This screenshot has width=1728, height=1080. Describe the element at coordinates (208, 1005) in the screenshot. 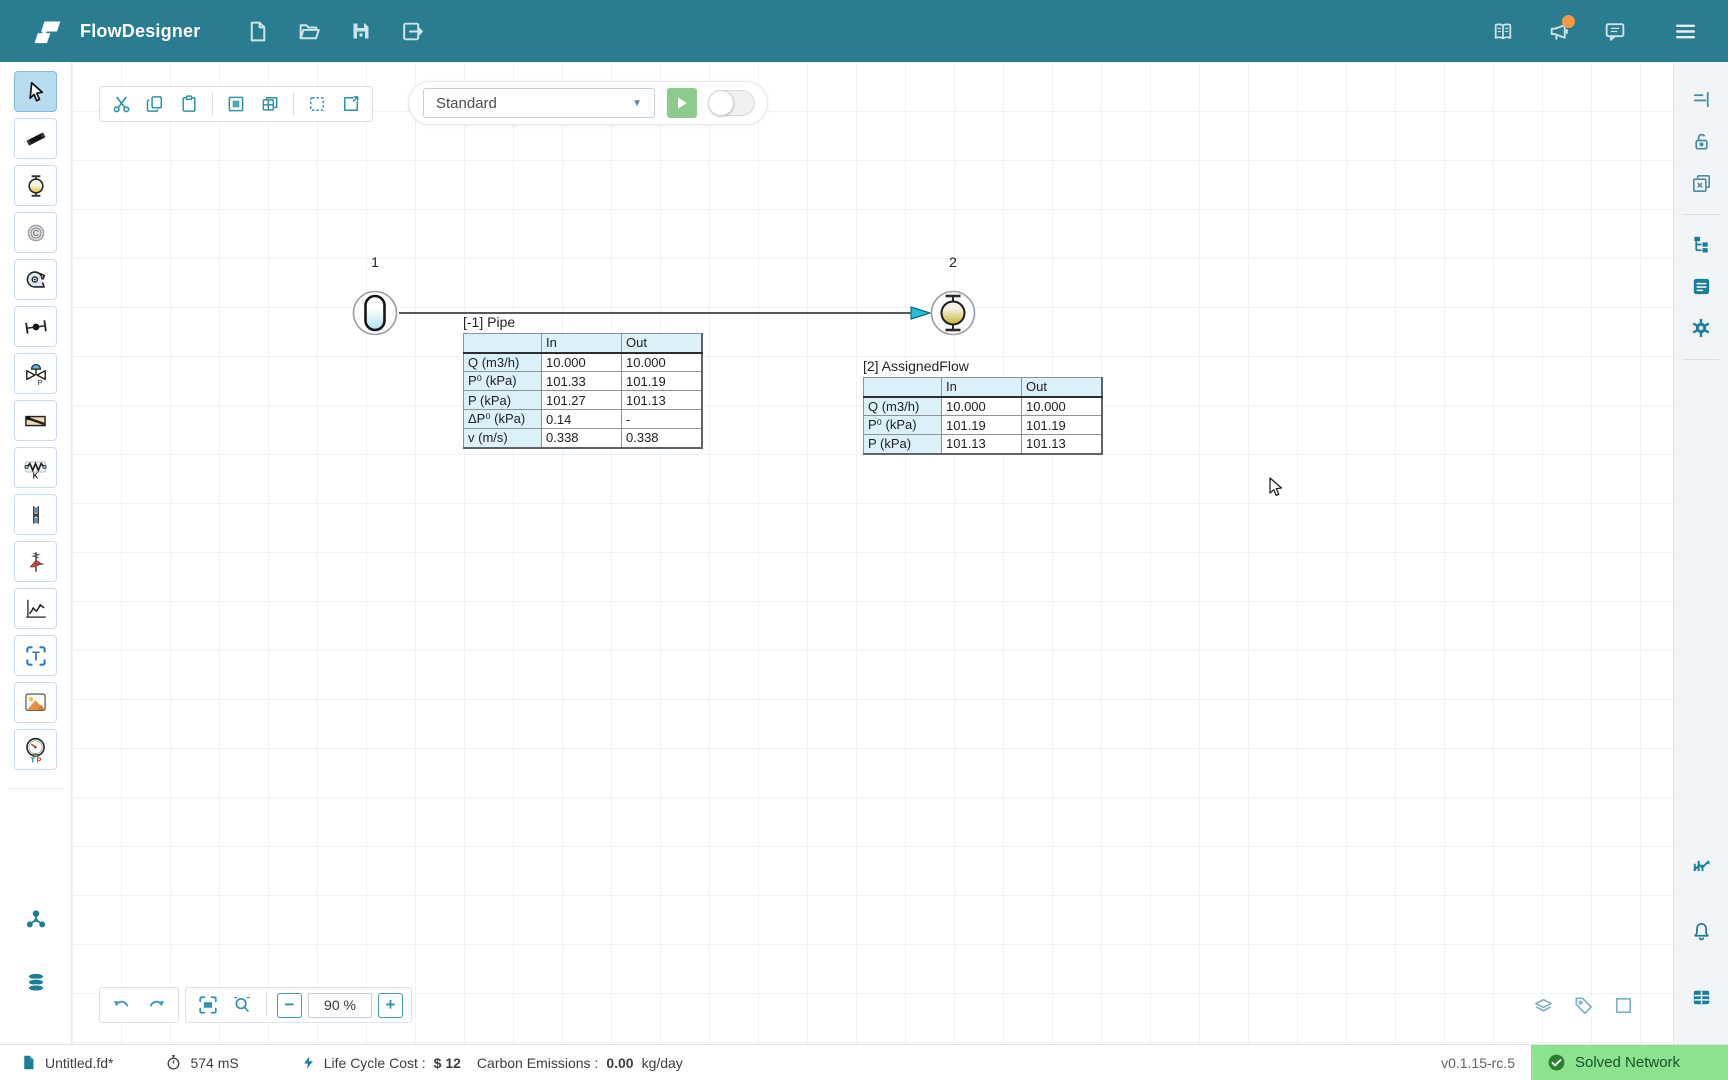

I see `fit-to-screen-icon` at that location.